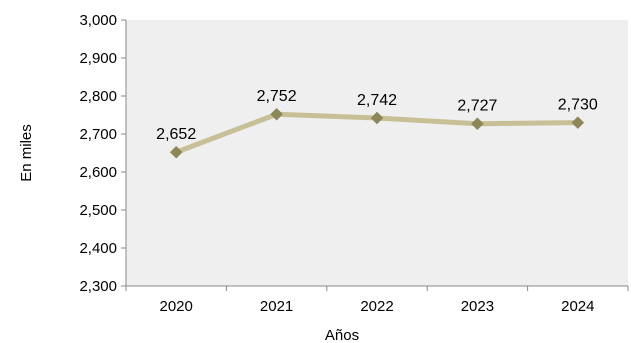 The height and width of the screenshot is (343, 631). I want to click on y-tick-label: 2,900, so click(98, 58).